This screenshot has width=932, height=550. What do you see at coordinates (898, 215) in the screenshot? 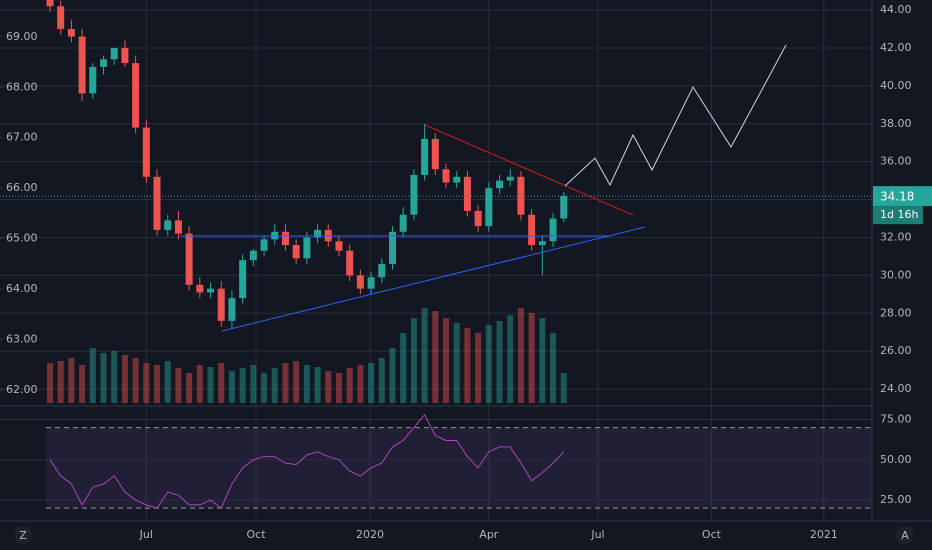
I see `countdown-box` at bounding box center [898, 215].